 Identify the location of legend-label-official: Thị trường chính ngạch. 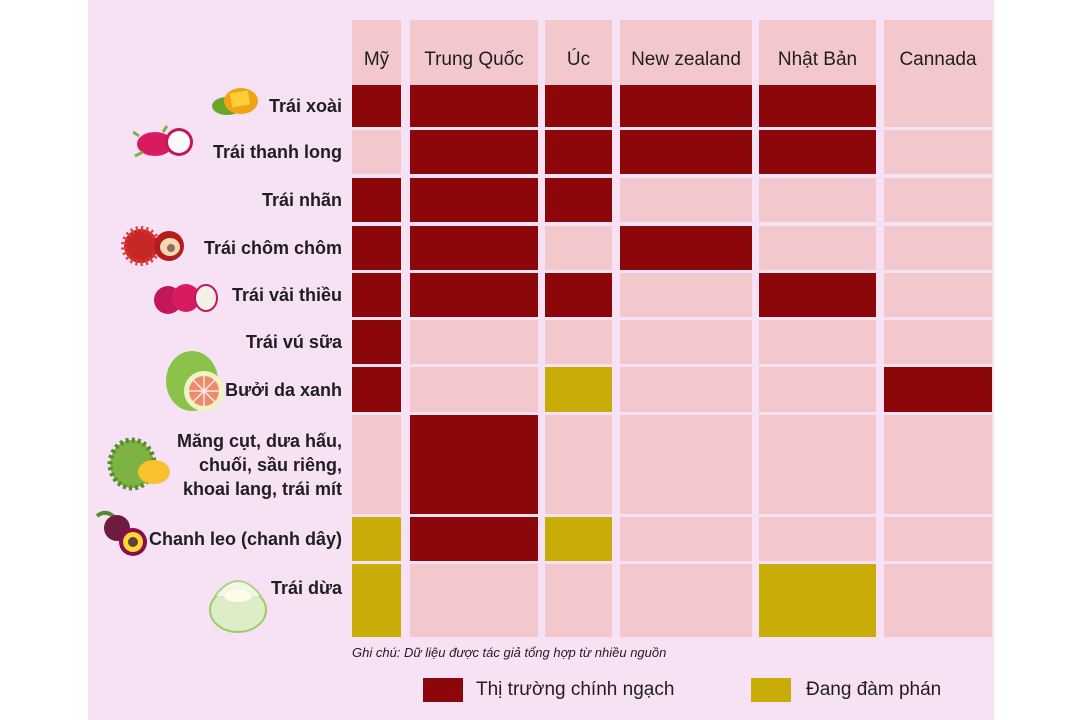
(575, 689).